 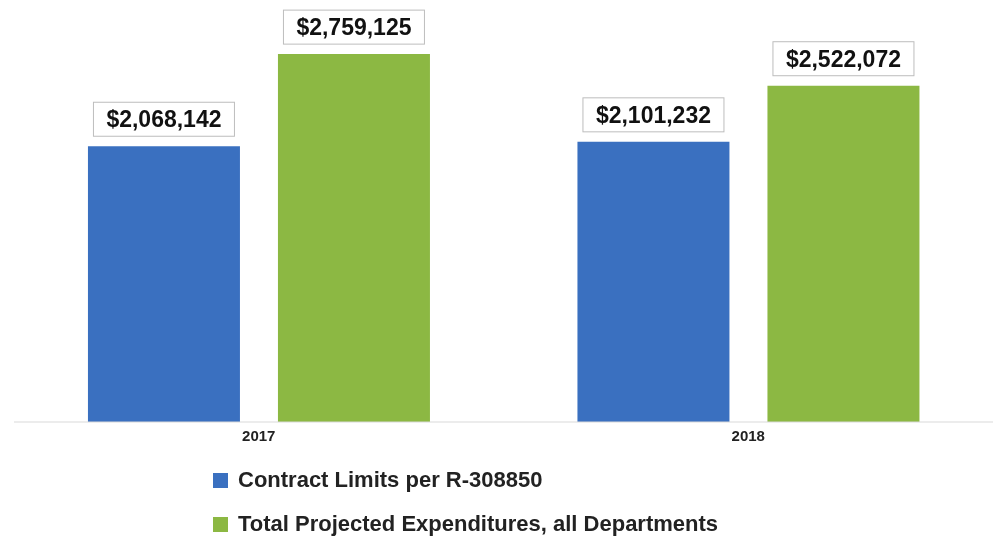 What do you see at coordinates (390, 480) in the screenshot?
I see `legend-label: Contract Limits per R-308850` at bounding box center [390, 480].